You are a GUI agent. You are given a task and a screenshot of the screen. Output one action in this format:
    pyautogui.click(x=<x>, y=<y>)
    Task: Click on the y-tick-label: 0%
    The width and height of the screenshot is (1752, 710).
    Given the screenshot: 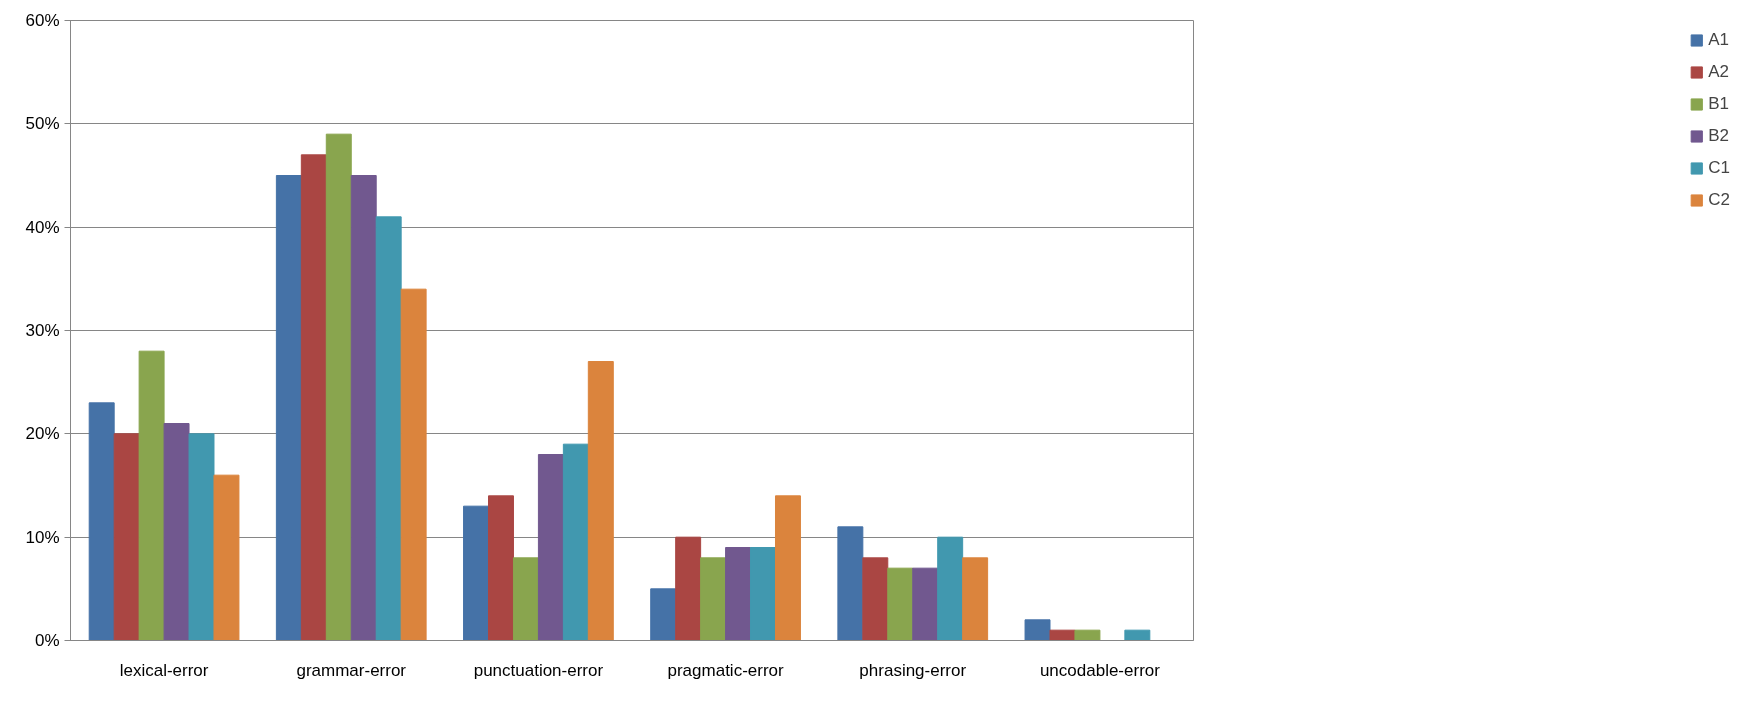 What is the action you would take?
    pyautogui.click(x=47, y=640)
    